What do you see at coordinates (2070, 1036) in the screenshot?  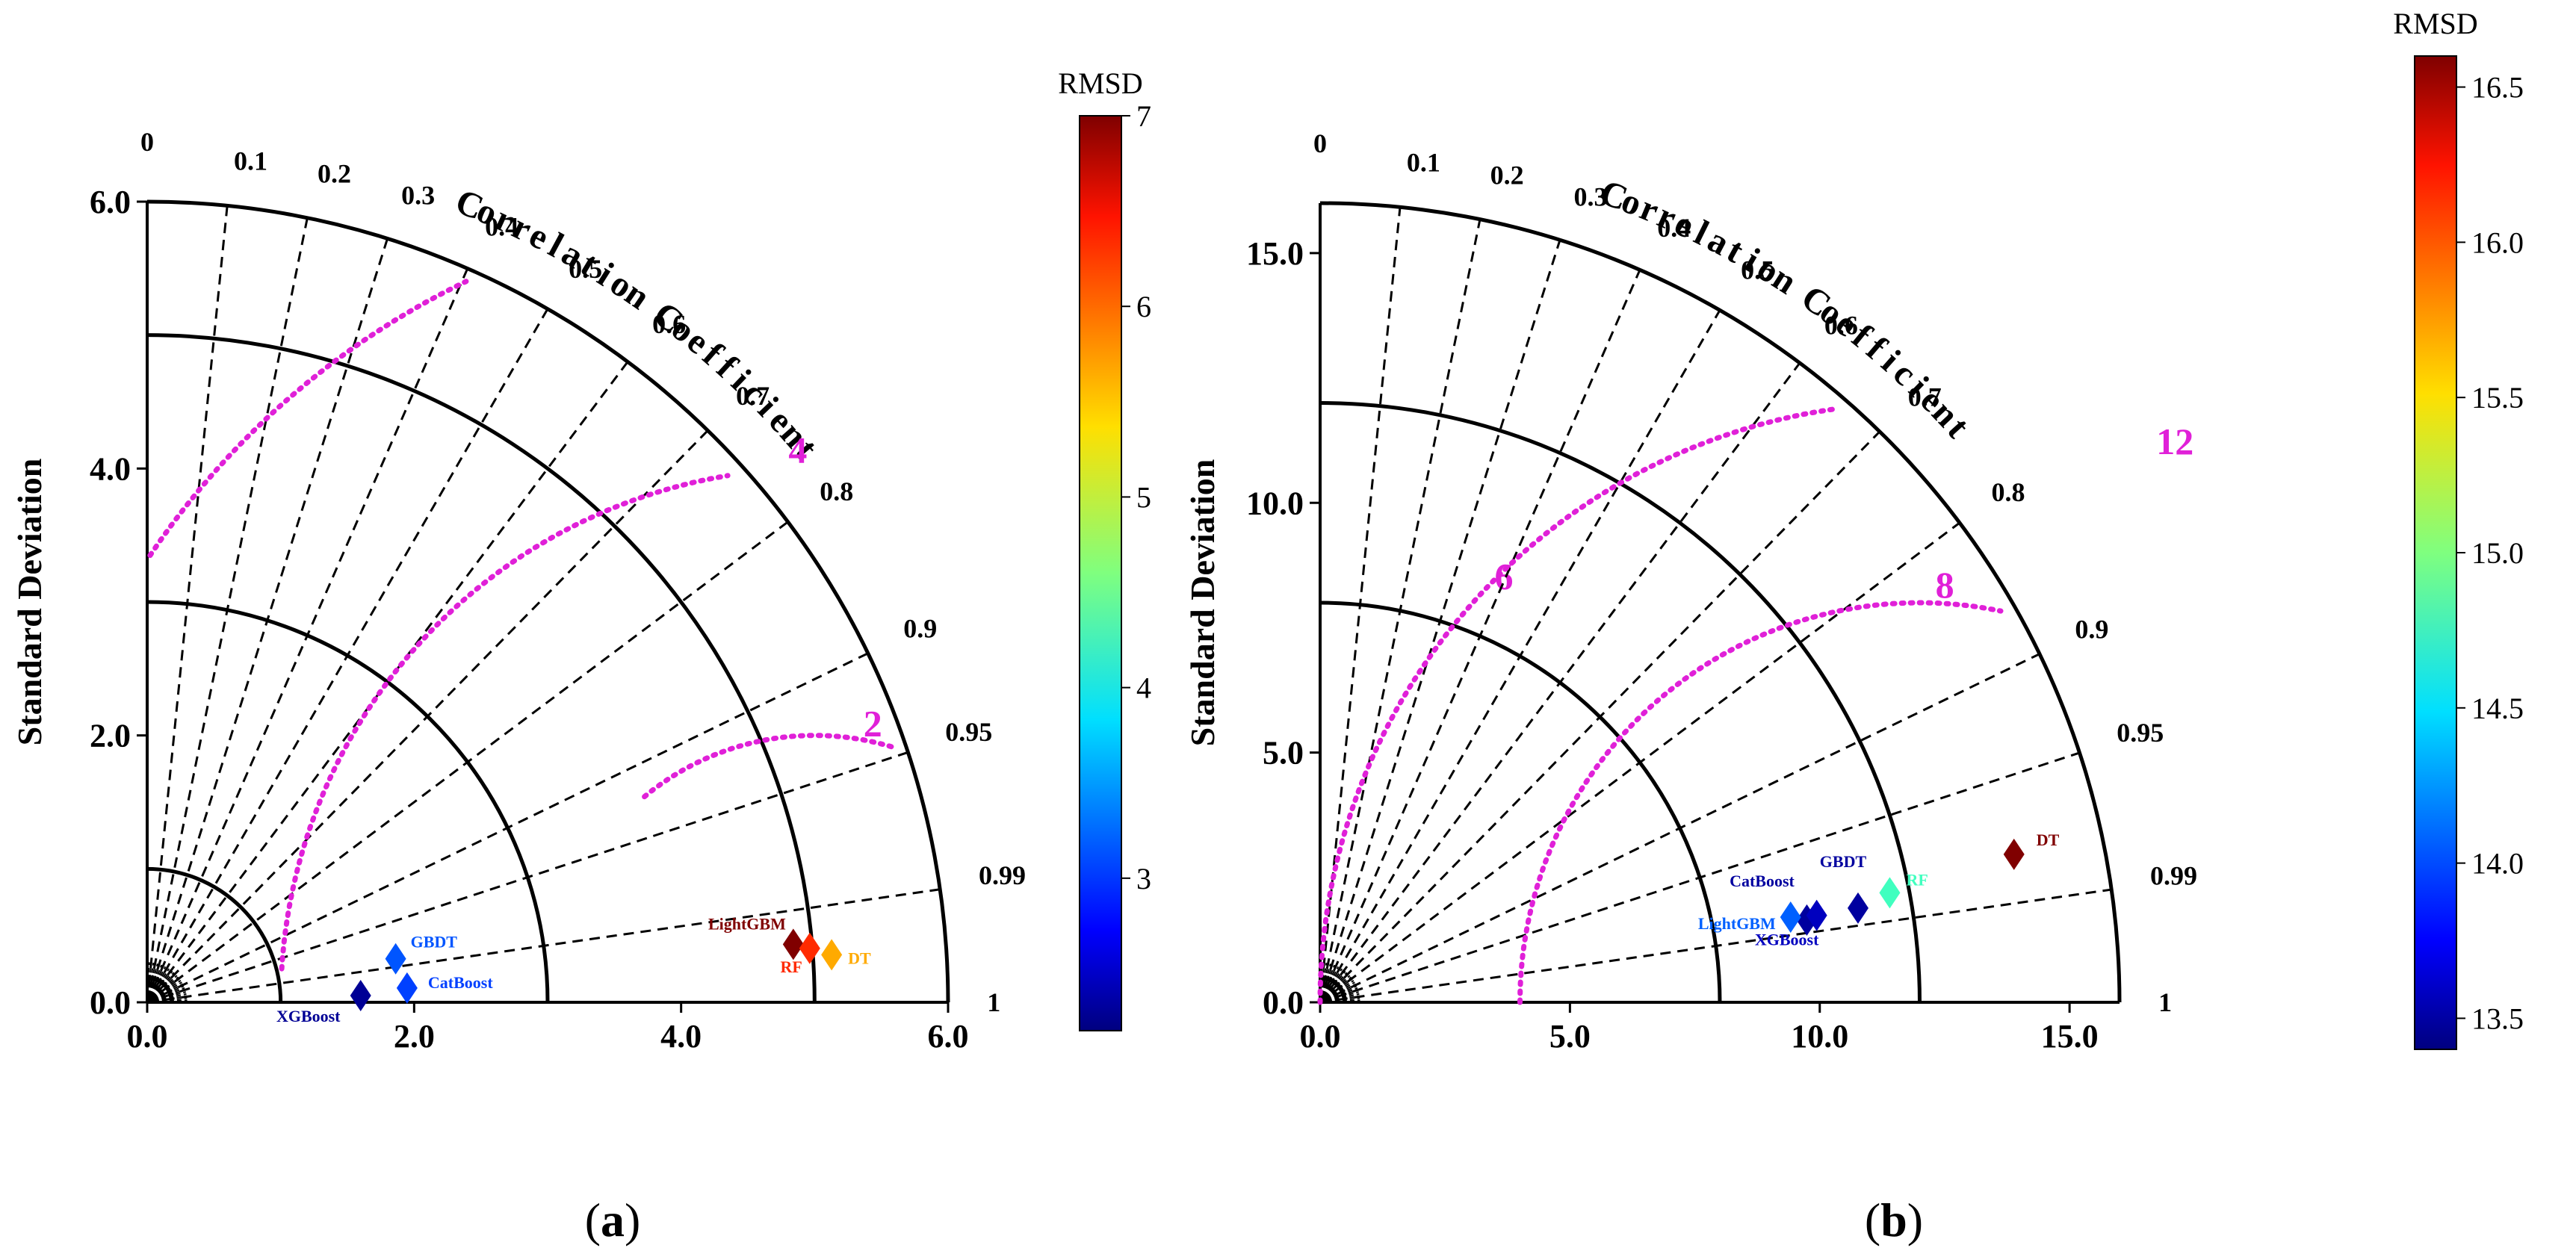 I see `x-tick-label: 15.0` at bounding box center [2070, 1036].